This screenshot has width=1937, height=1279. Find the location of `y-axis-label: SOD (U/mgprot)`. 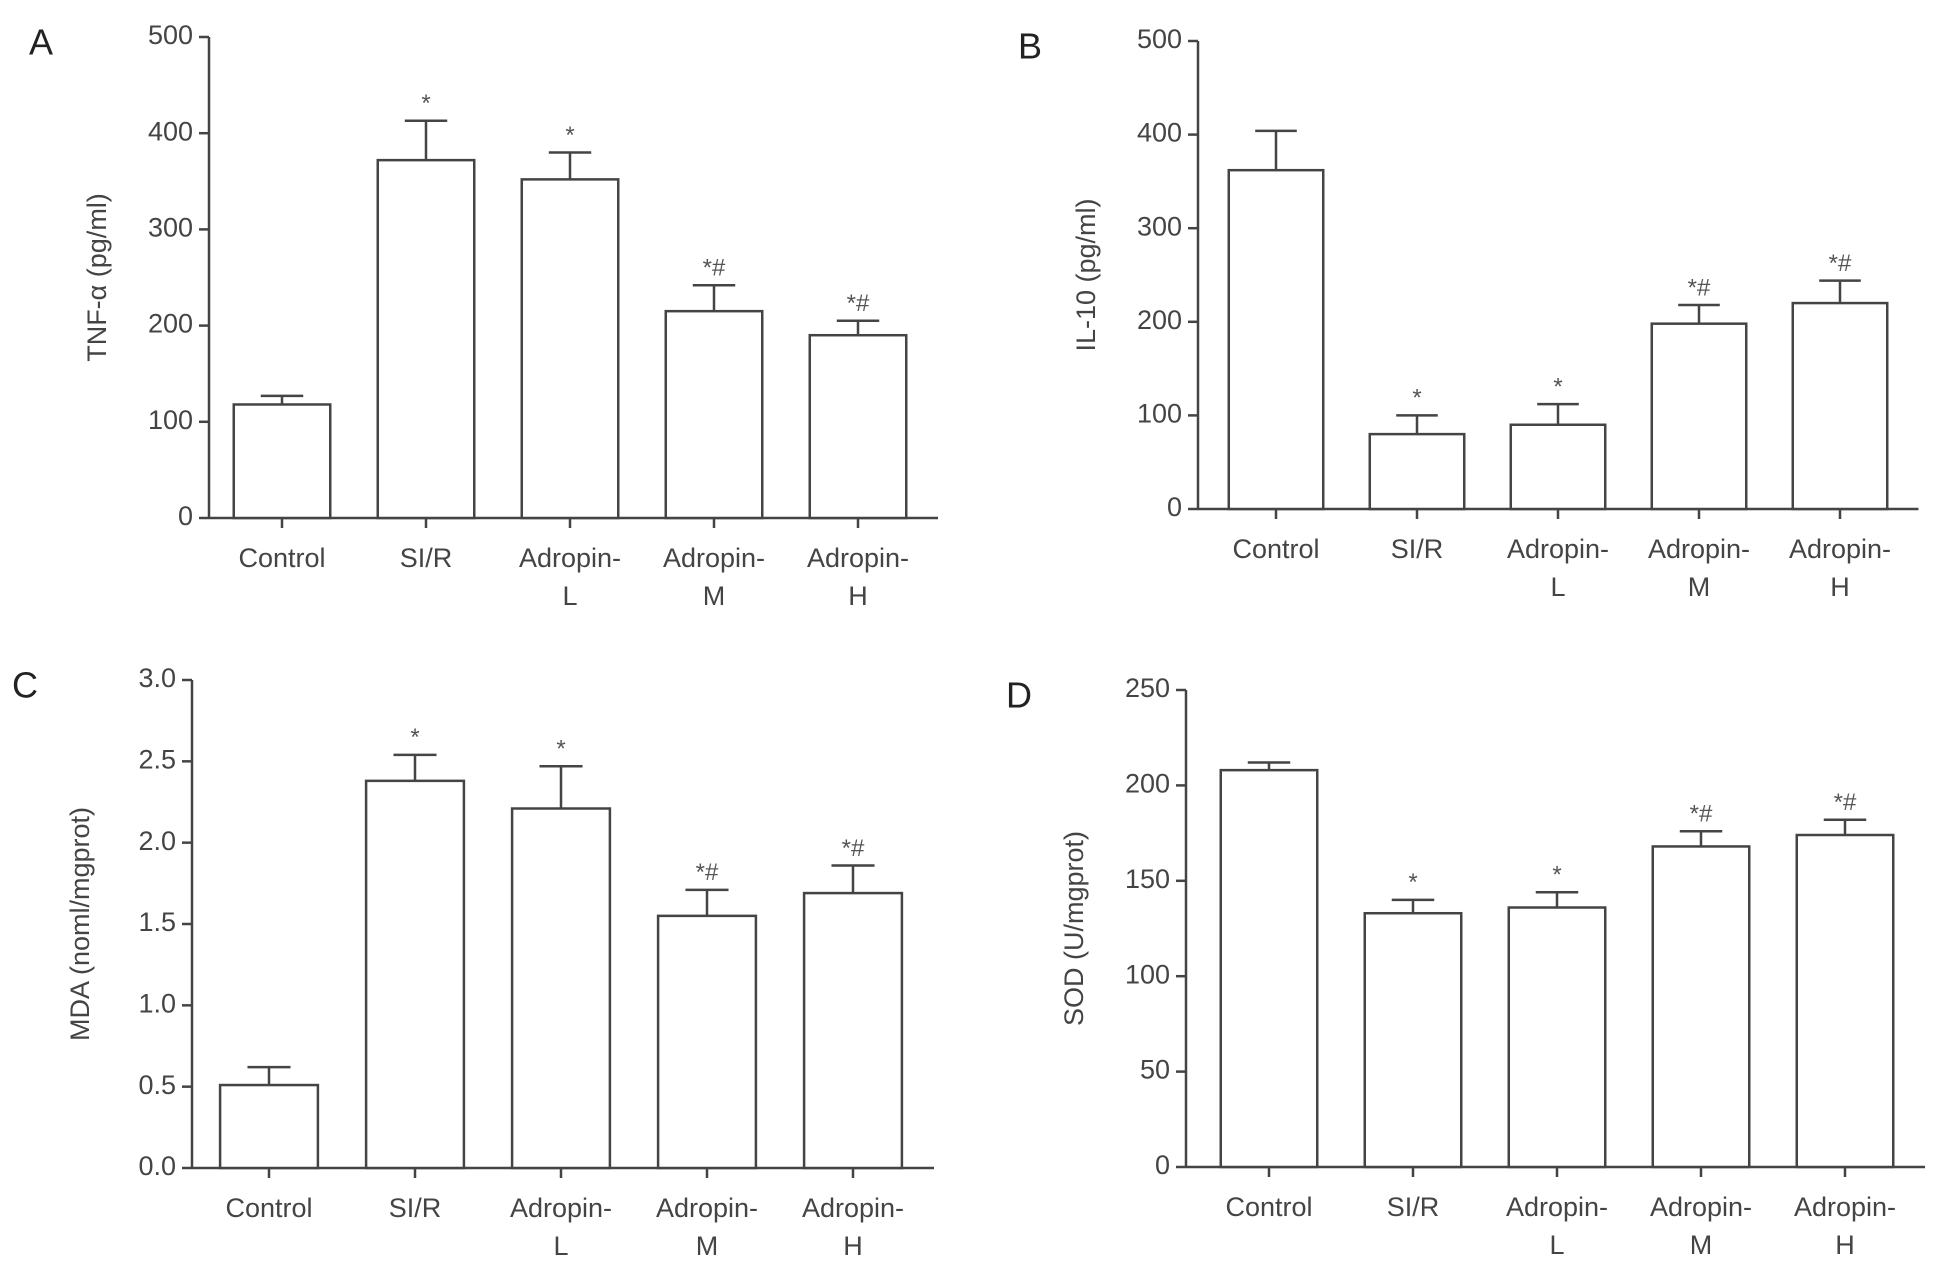

y-axis-label: SOD (U/mgprot) is located at coordinates (1074, 928).